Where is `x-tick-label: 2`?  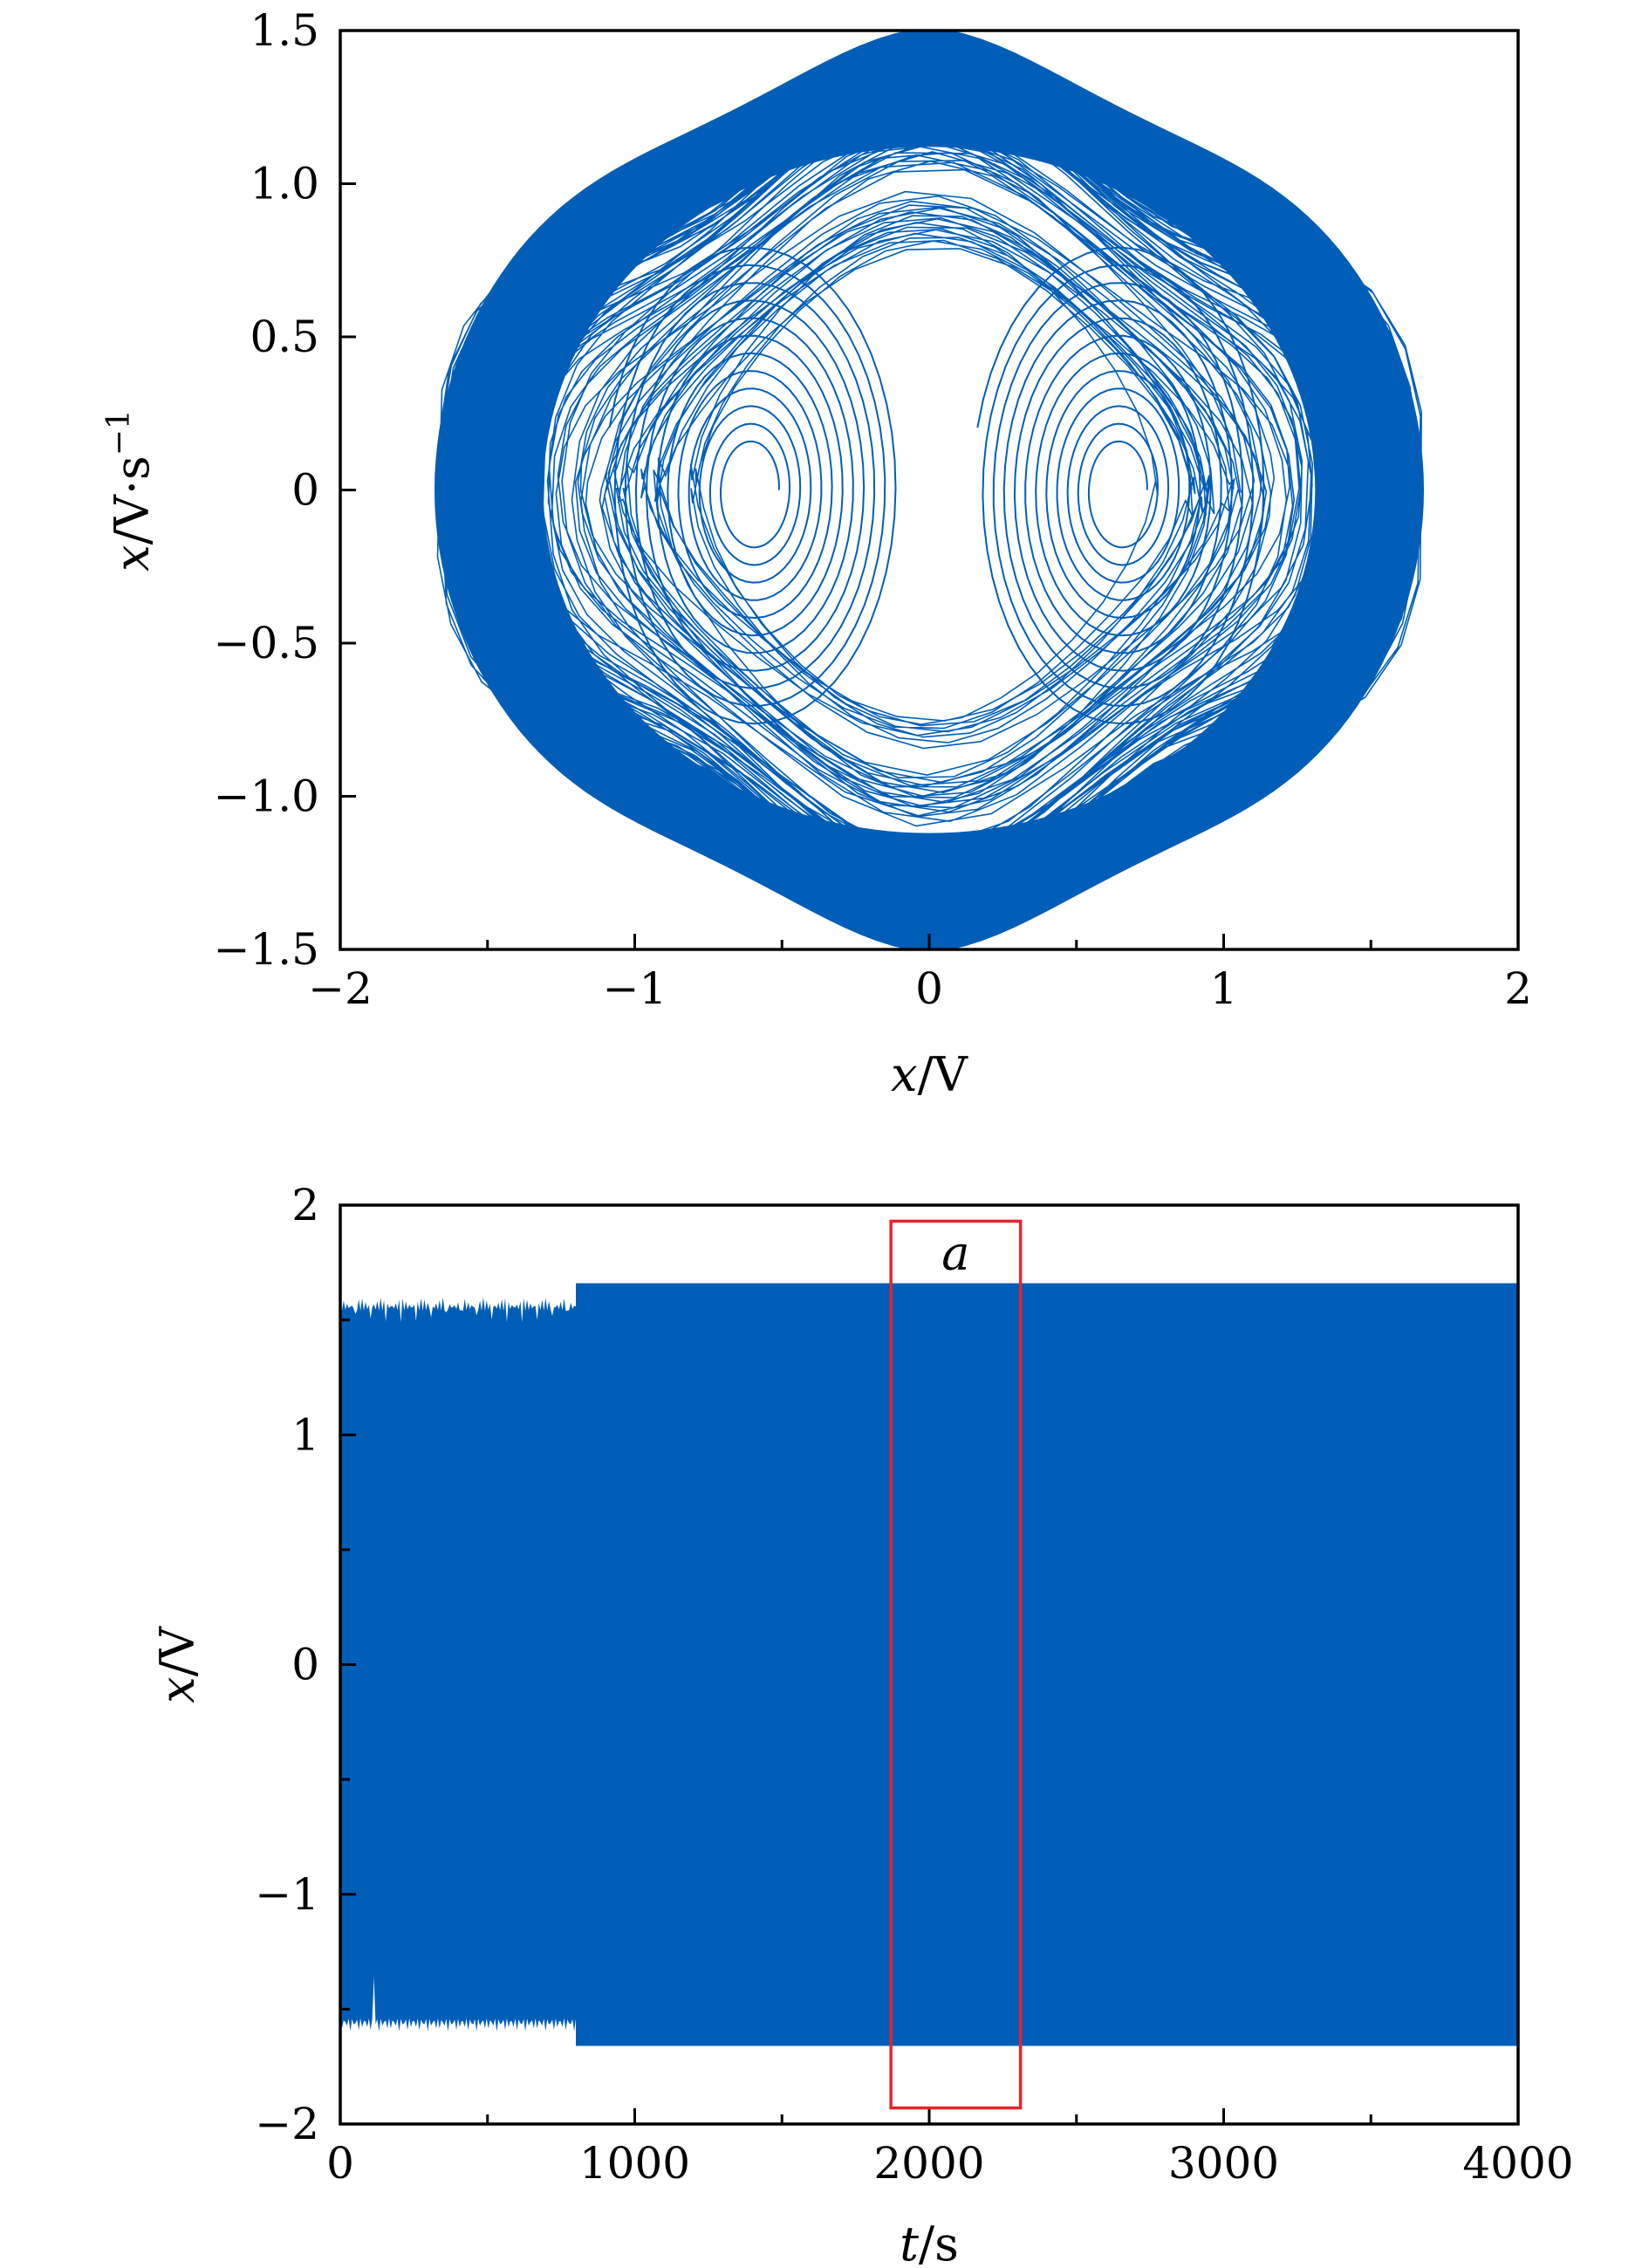
x-tick-label: 2 is located at coordinates (1518, 988).